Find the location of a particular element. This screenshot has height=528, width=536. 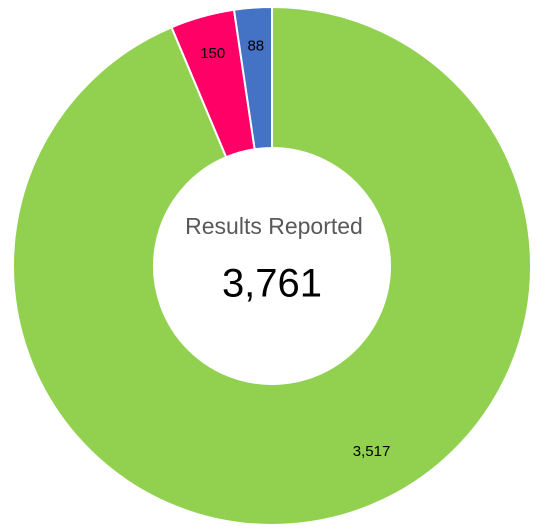

donut-slice is located at coordinates (252, 78).